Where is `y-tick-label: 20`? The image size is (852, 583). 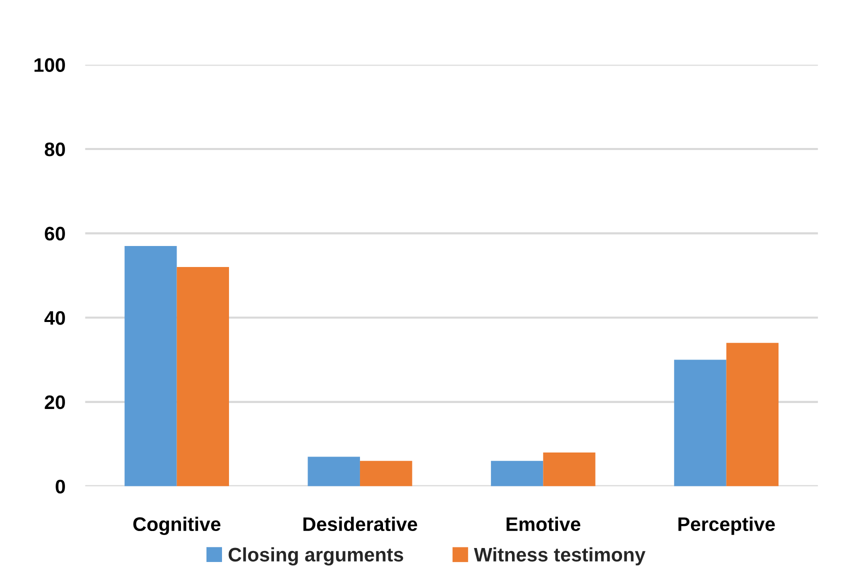 y-tick-label: 20 is located at coordinates (54, 402).